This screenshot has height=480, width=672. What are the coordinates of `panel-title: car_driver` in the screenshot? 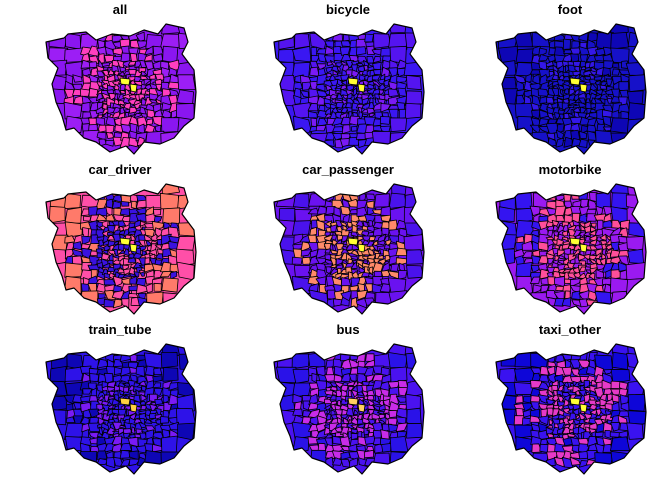 It's located at (120, 169).